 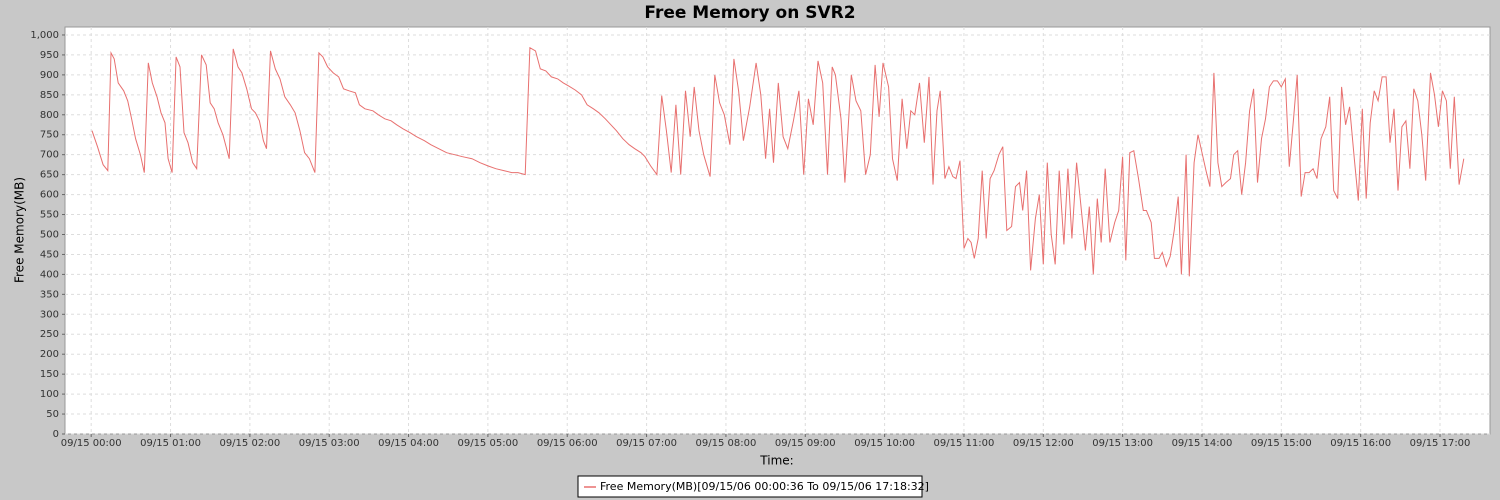 I want to click on x-tick-label: 09/15 01:00, so click(x=170, y=443).